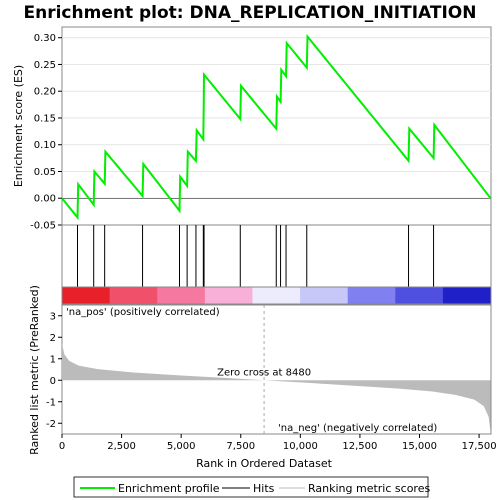 Image resolution: width=500 pixels, height=500 pixels. I want to click on rank-y-tick-label: -1, so click(51, 402).